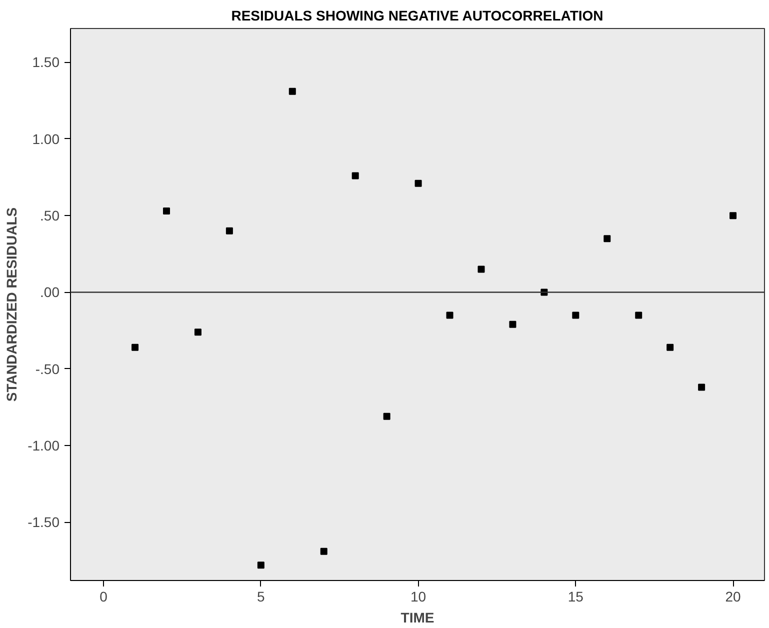  I want to click on y-axis-title: STANDARDIZED RESIDUALS, so click(12, 304).